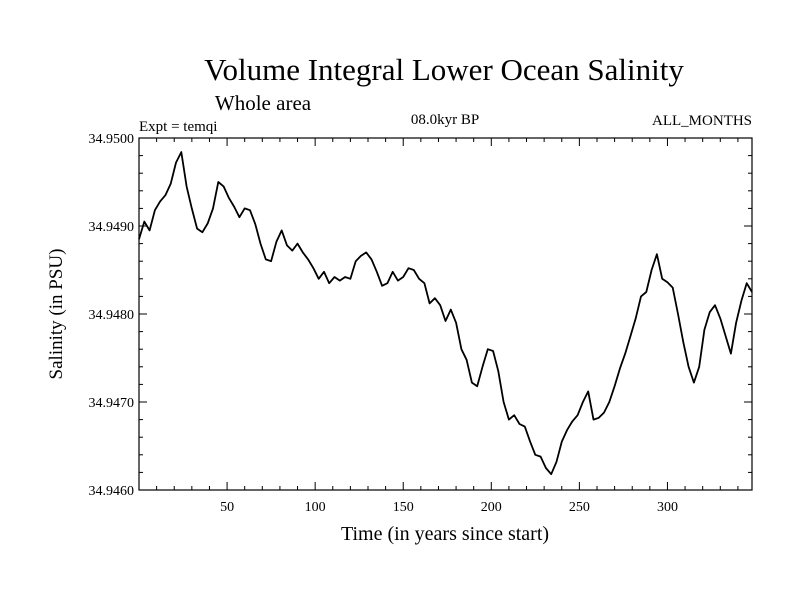 Image resolution: width=800 pixels, height=600 pixels. I want to click on x-tick-label: 200, so click(491, 507).